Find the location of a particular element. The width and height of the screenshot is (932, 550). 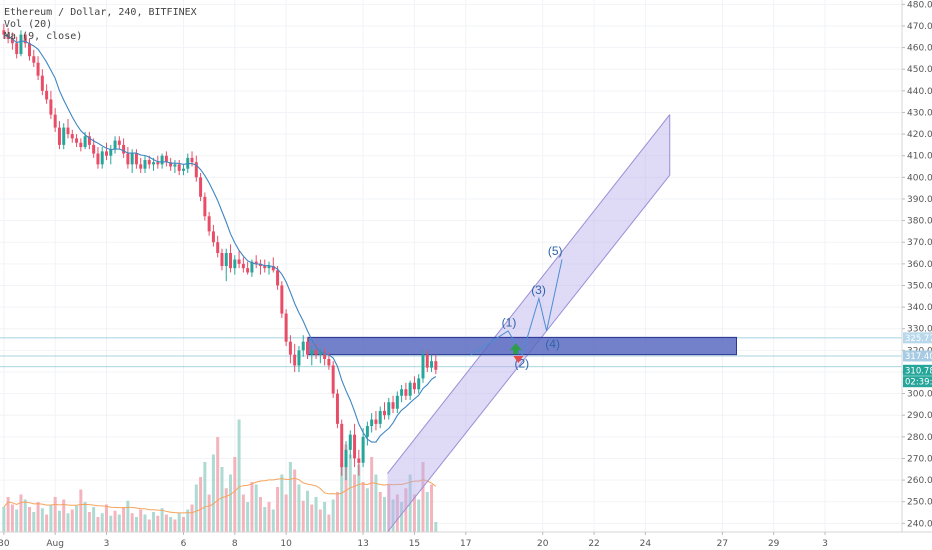

x-tick-label: 15 is located at coordinates (414, 544).